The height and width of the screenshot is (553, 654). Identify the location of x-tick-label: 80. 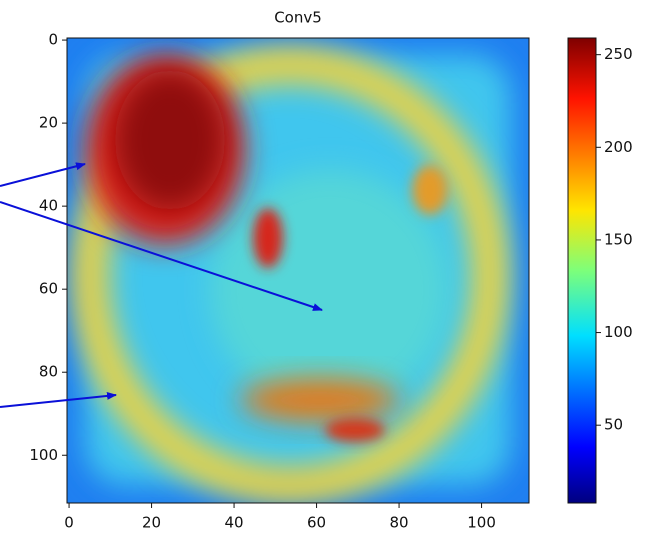
(399, 523).